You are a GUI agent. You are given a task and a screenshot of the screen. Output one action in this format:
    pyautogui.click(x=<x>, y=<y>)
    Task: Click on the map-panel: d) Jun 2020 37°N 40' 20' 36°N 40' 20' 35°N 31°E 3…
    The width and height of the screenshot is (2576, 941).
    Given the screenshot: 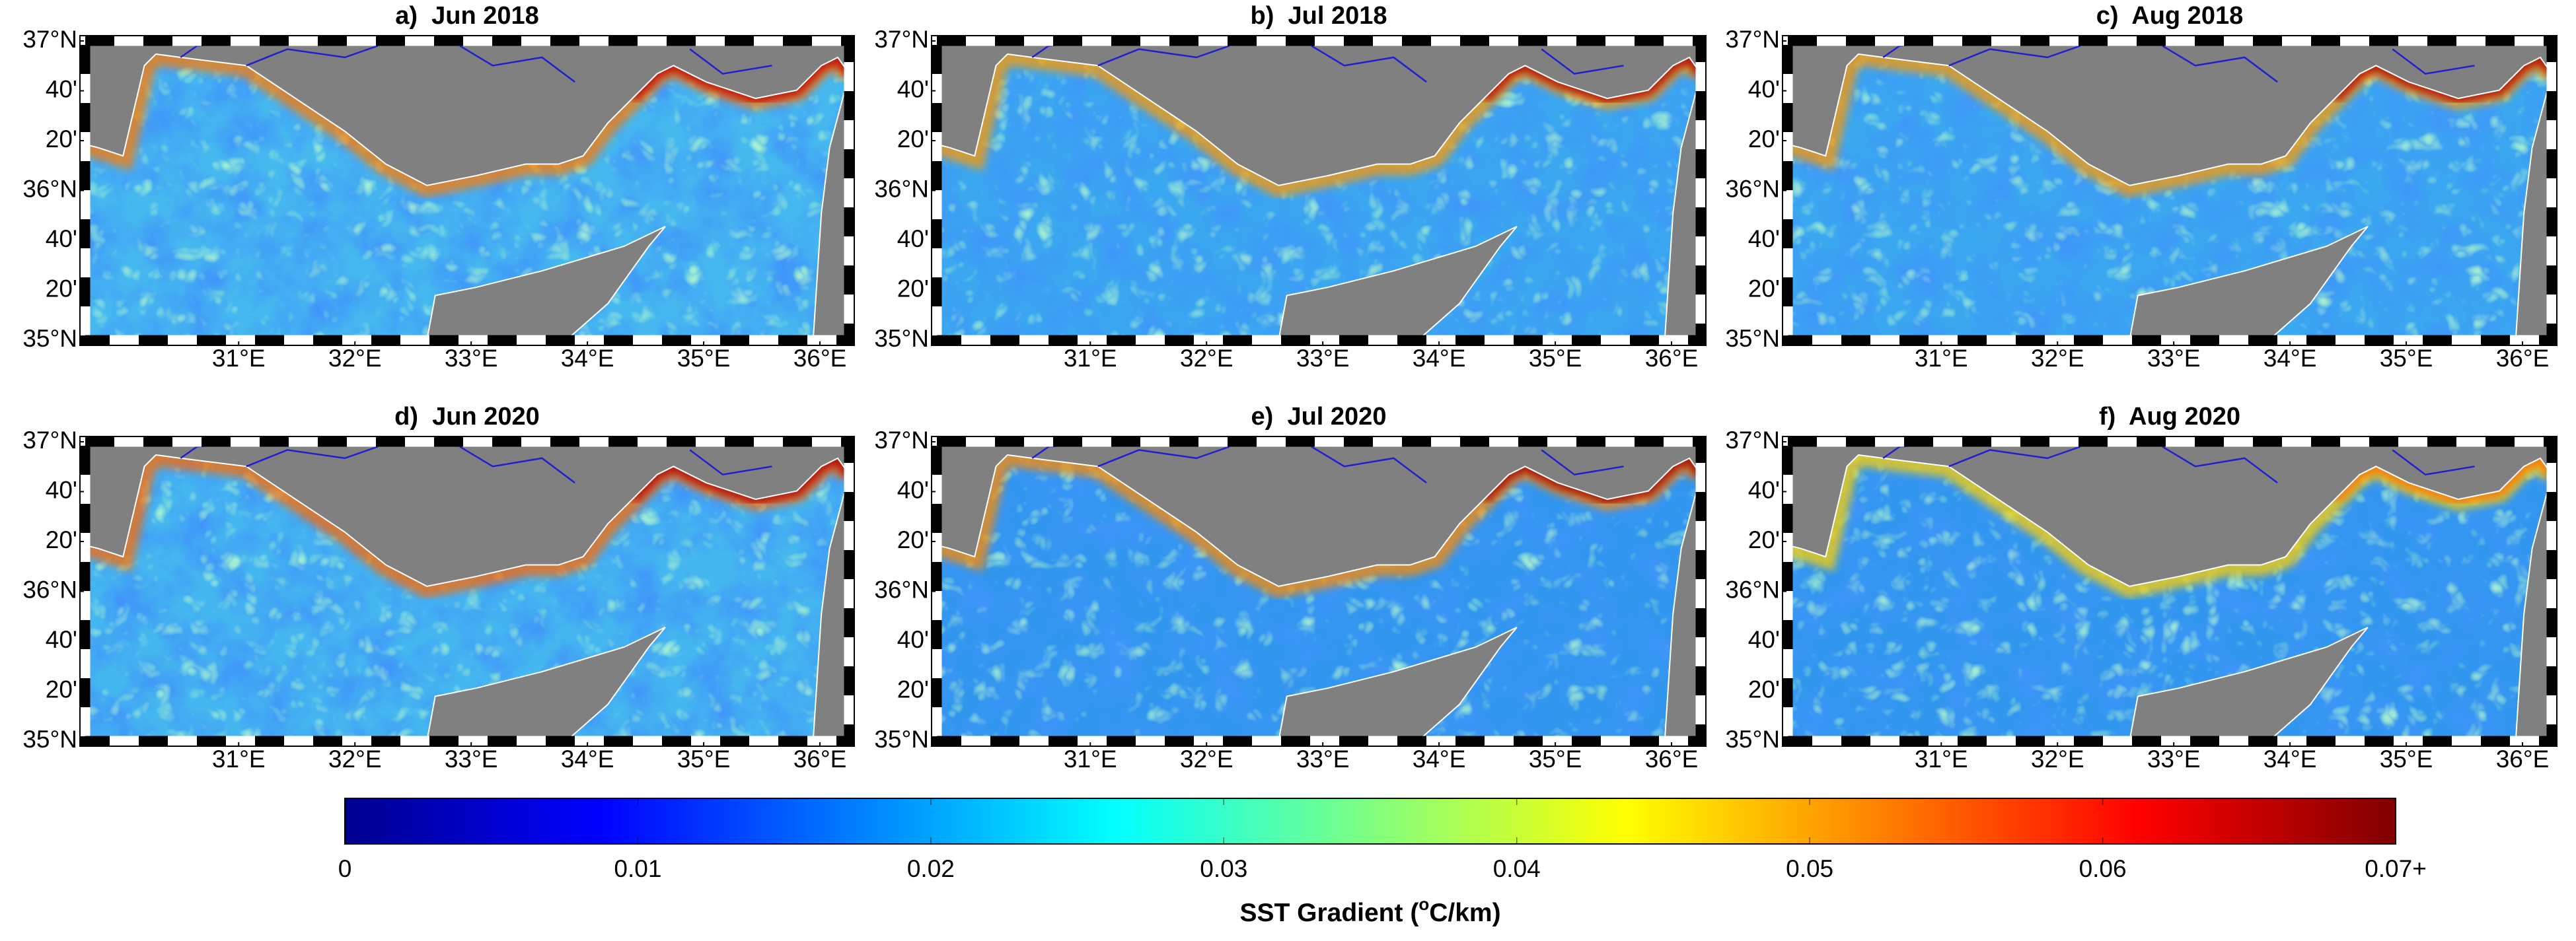 What is the action you would take?
    pyautogui.click(x=438, y=588)
    